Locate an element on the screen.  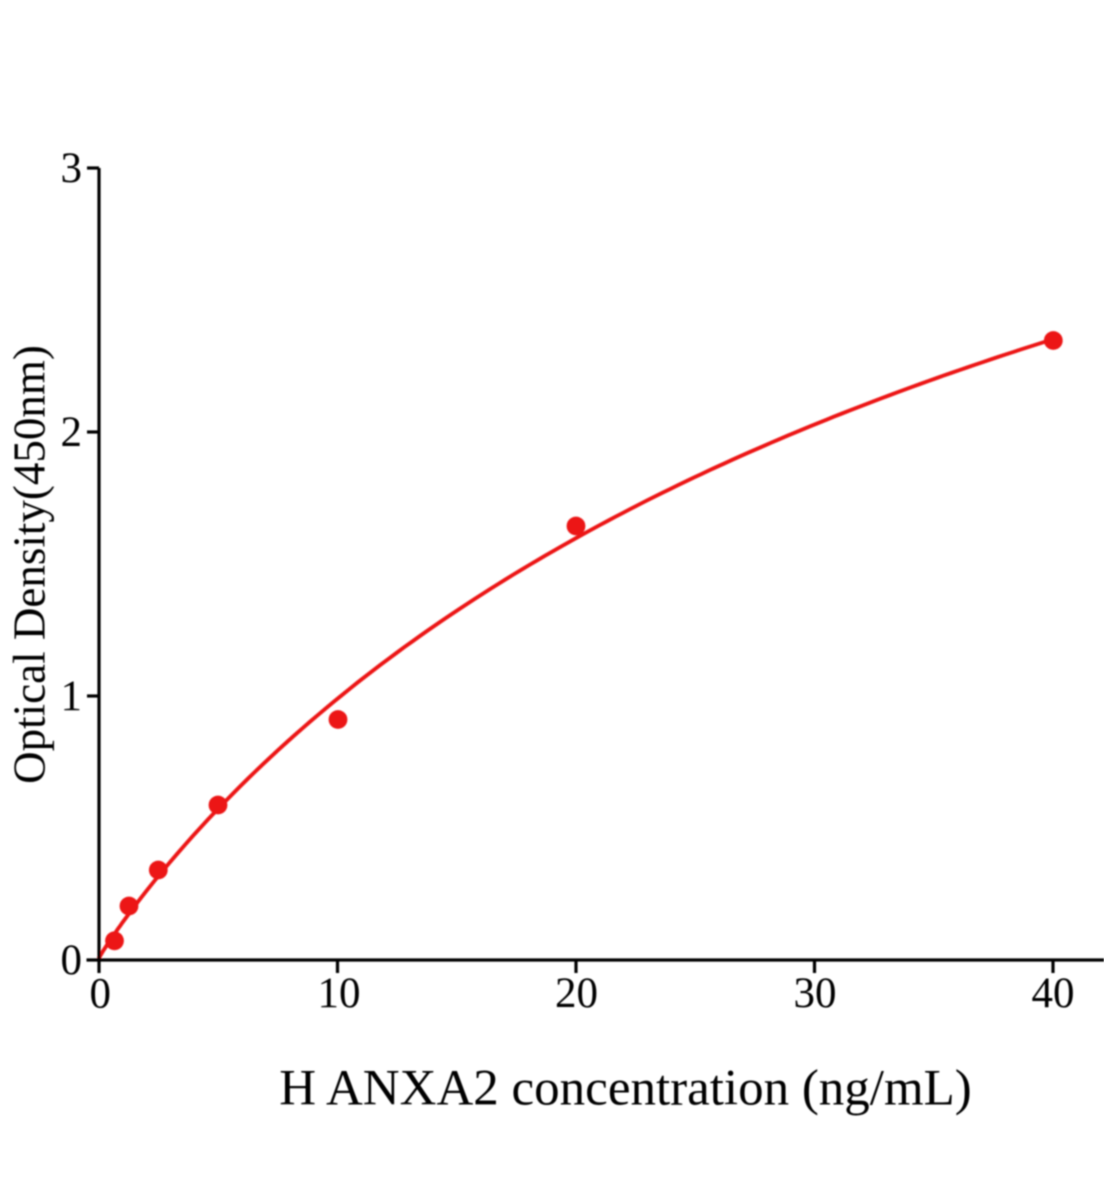
svg-text: 40 is located at coordinates (1053, 993).